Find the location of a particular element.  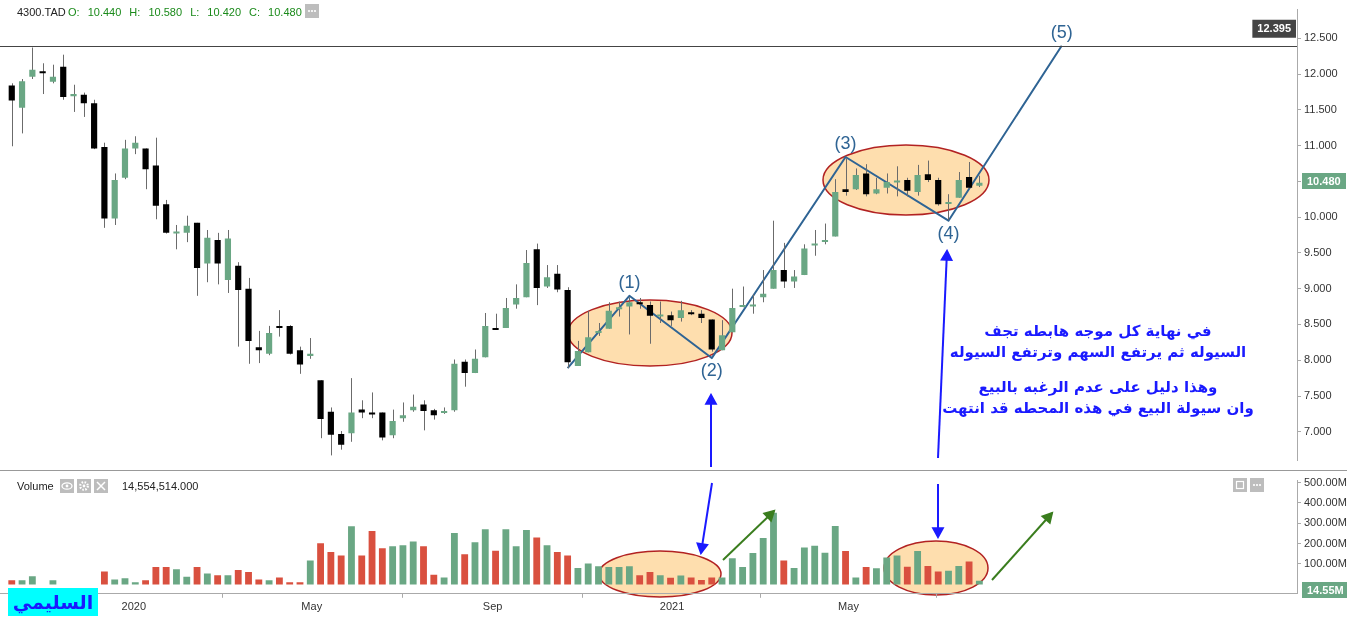

y-tick-label: 12.500 is located at coordinates (1321, 37).